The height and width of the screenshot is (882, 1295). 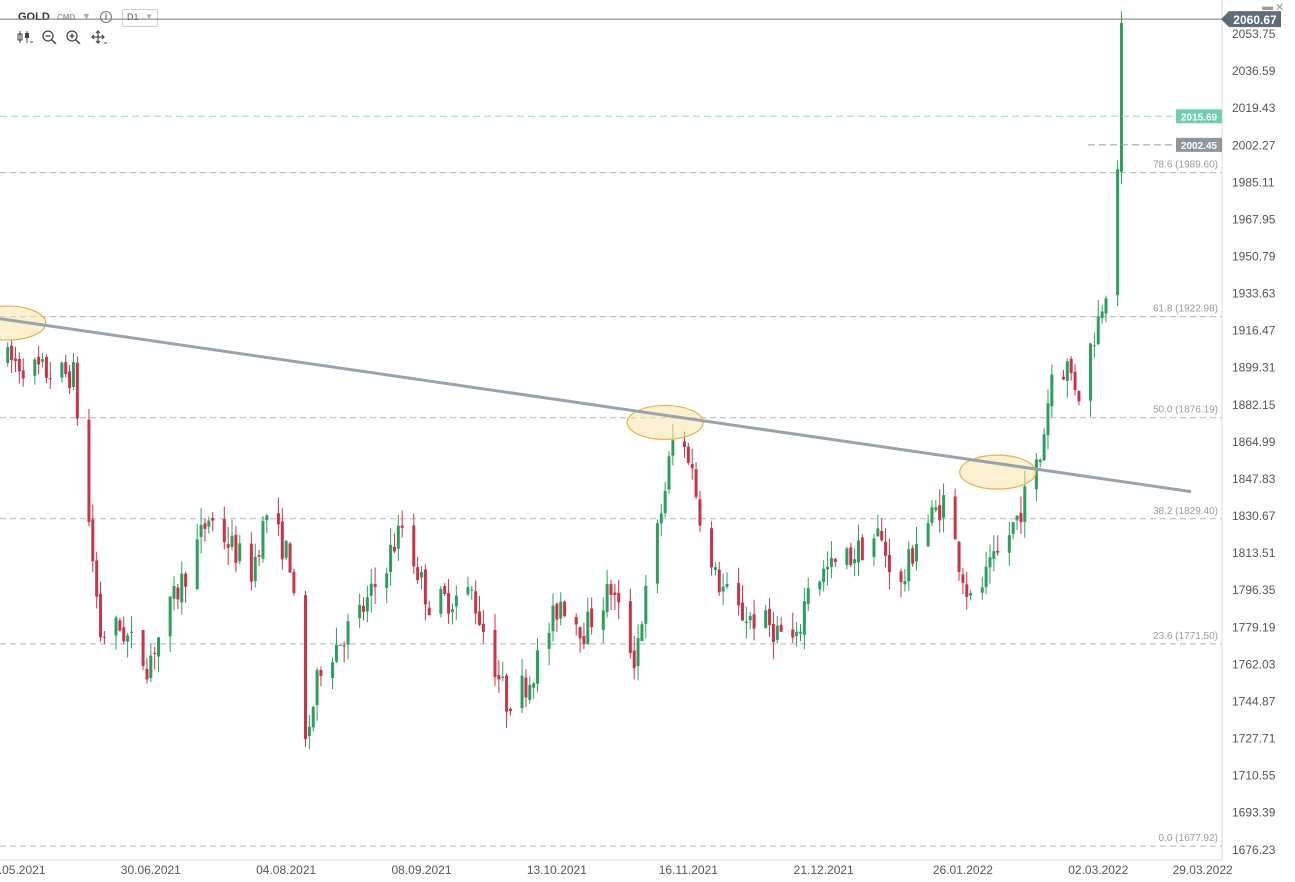 What do you see at coordinates (1254, 331) in the screenshot?
I see `y-tick-label: 1916.47` at bounding box center [1254, 331].